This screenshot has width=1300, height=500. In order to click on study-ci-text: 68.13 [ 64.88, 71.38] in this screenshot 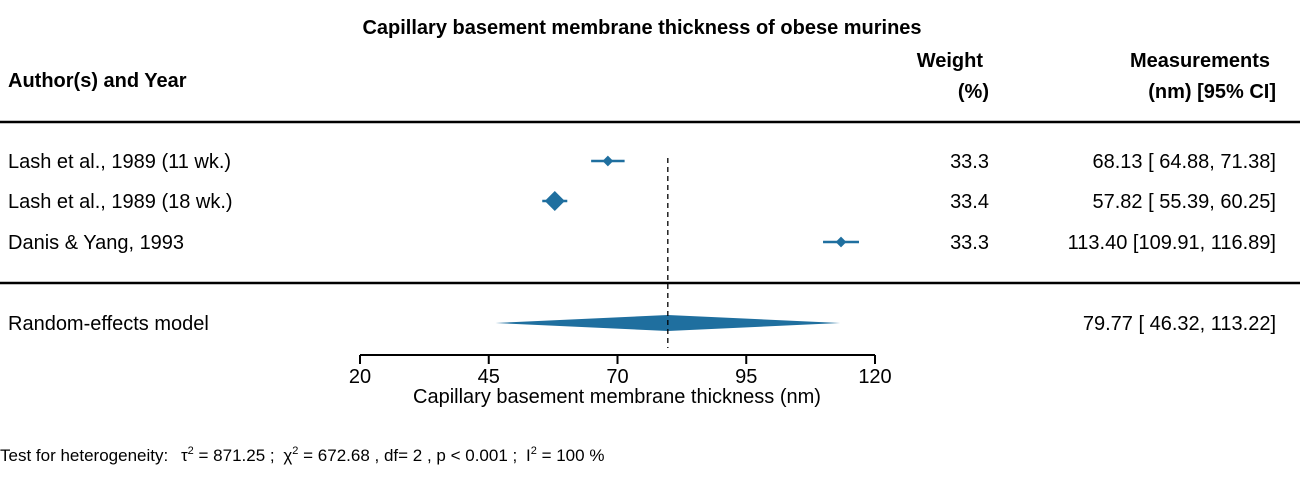, I will do `click(1185, 162)`.